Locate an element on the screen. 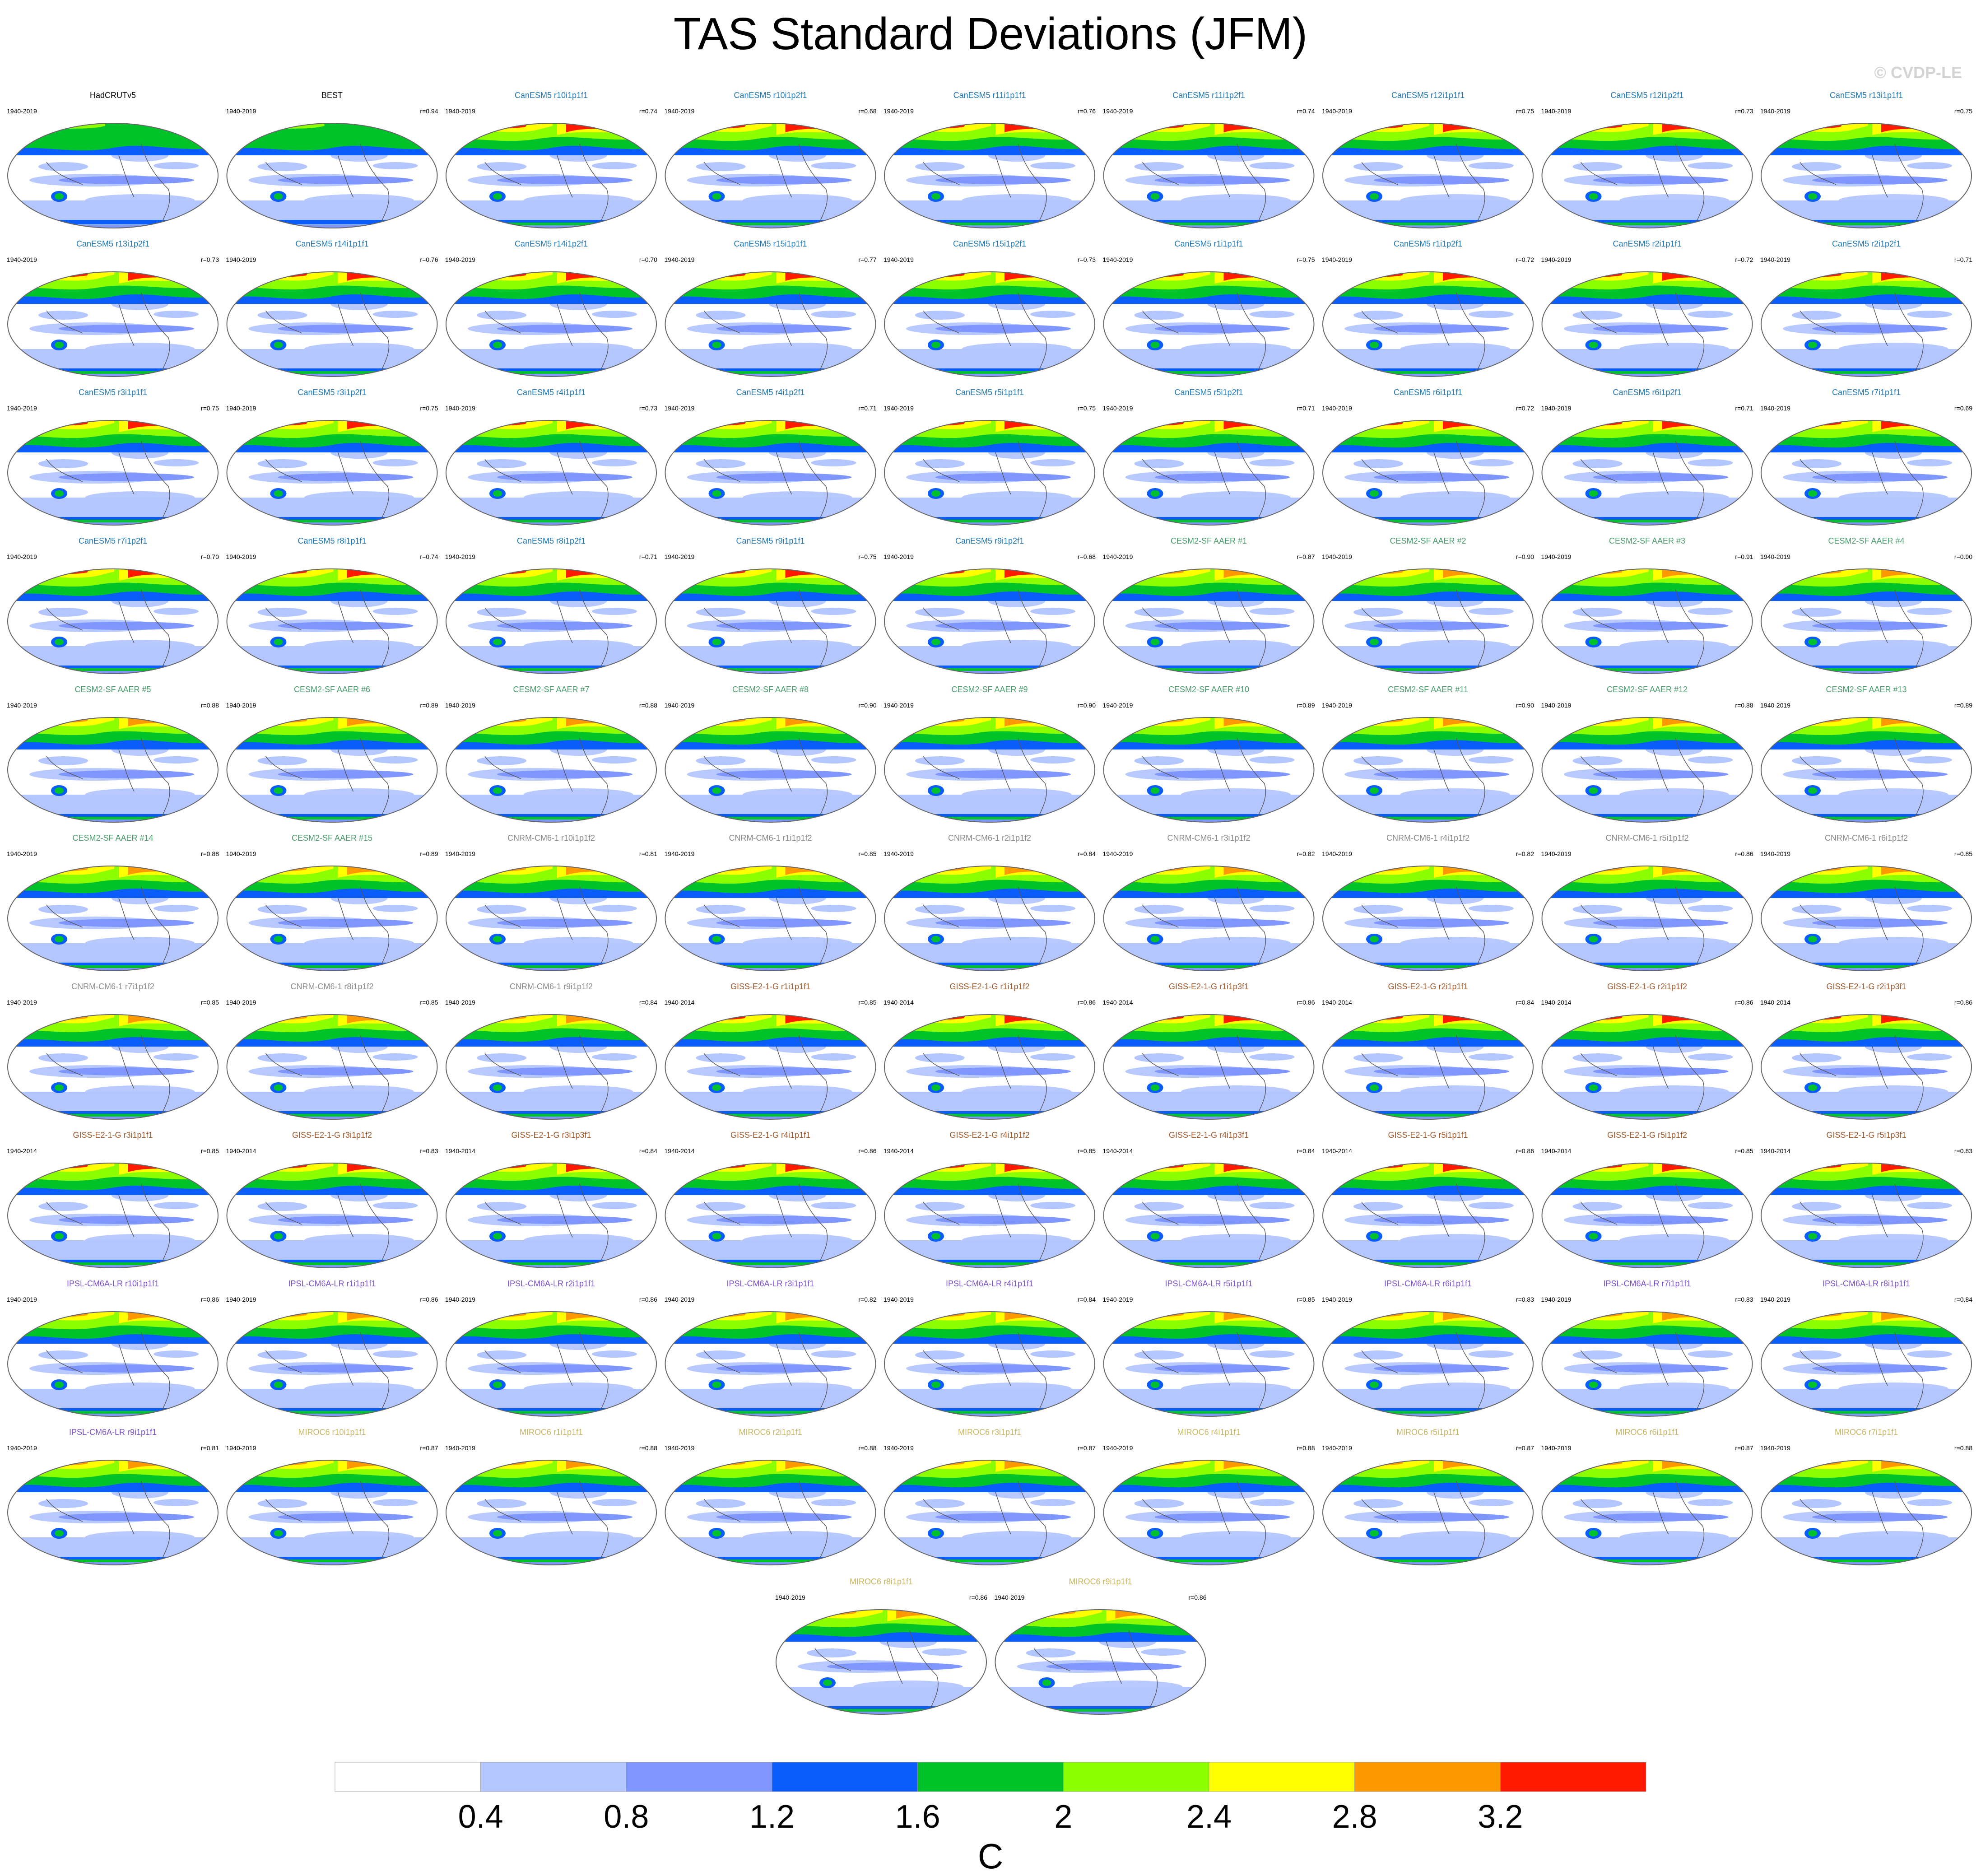 Image resolution: width=1981 pixels, height=1876 pixels. panel-correlation: r=0.88 is located at coordinates (1306, 1448).